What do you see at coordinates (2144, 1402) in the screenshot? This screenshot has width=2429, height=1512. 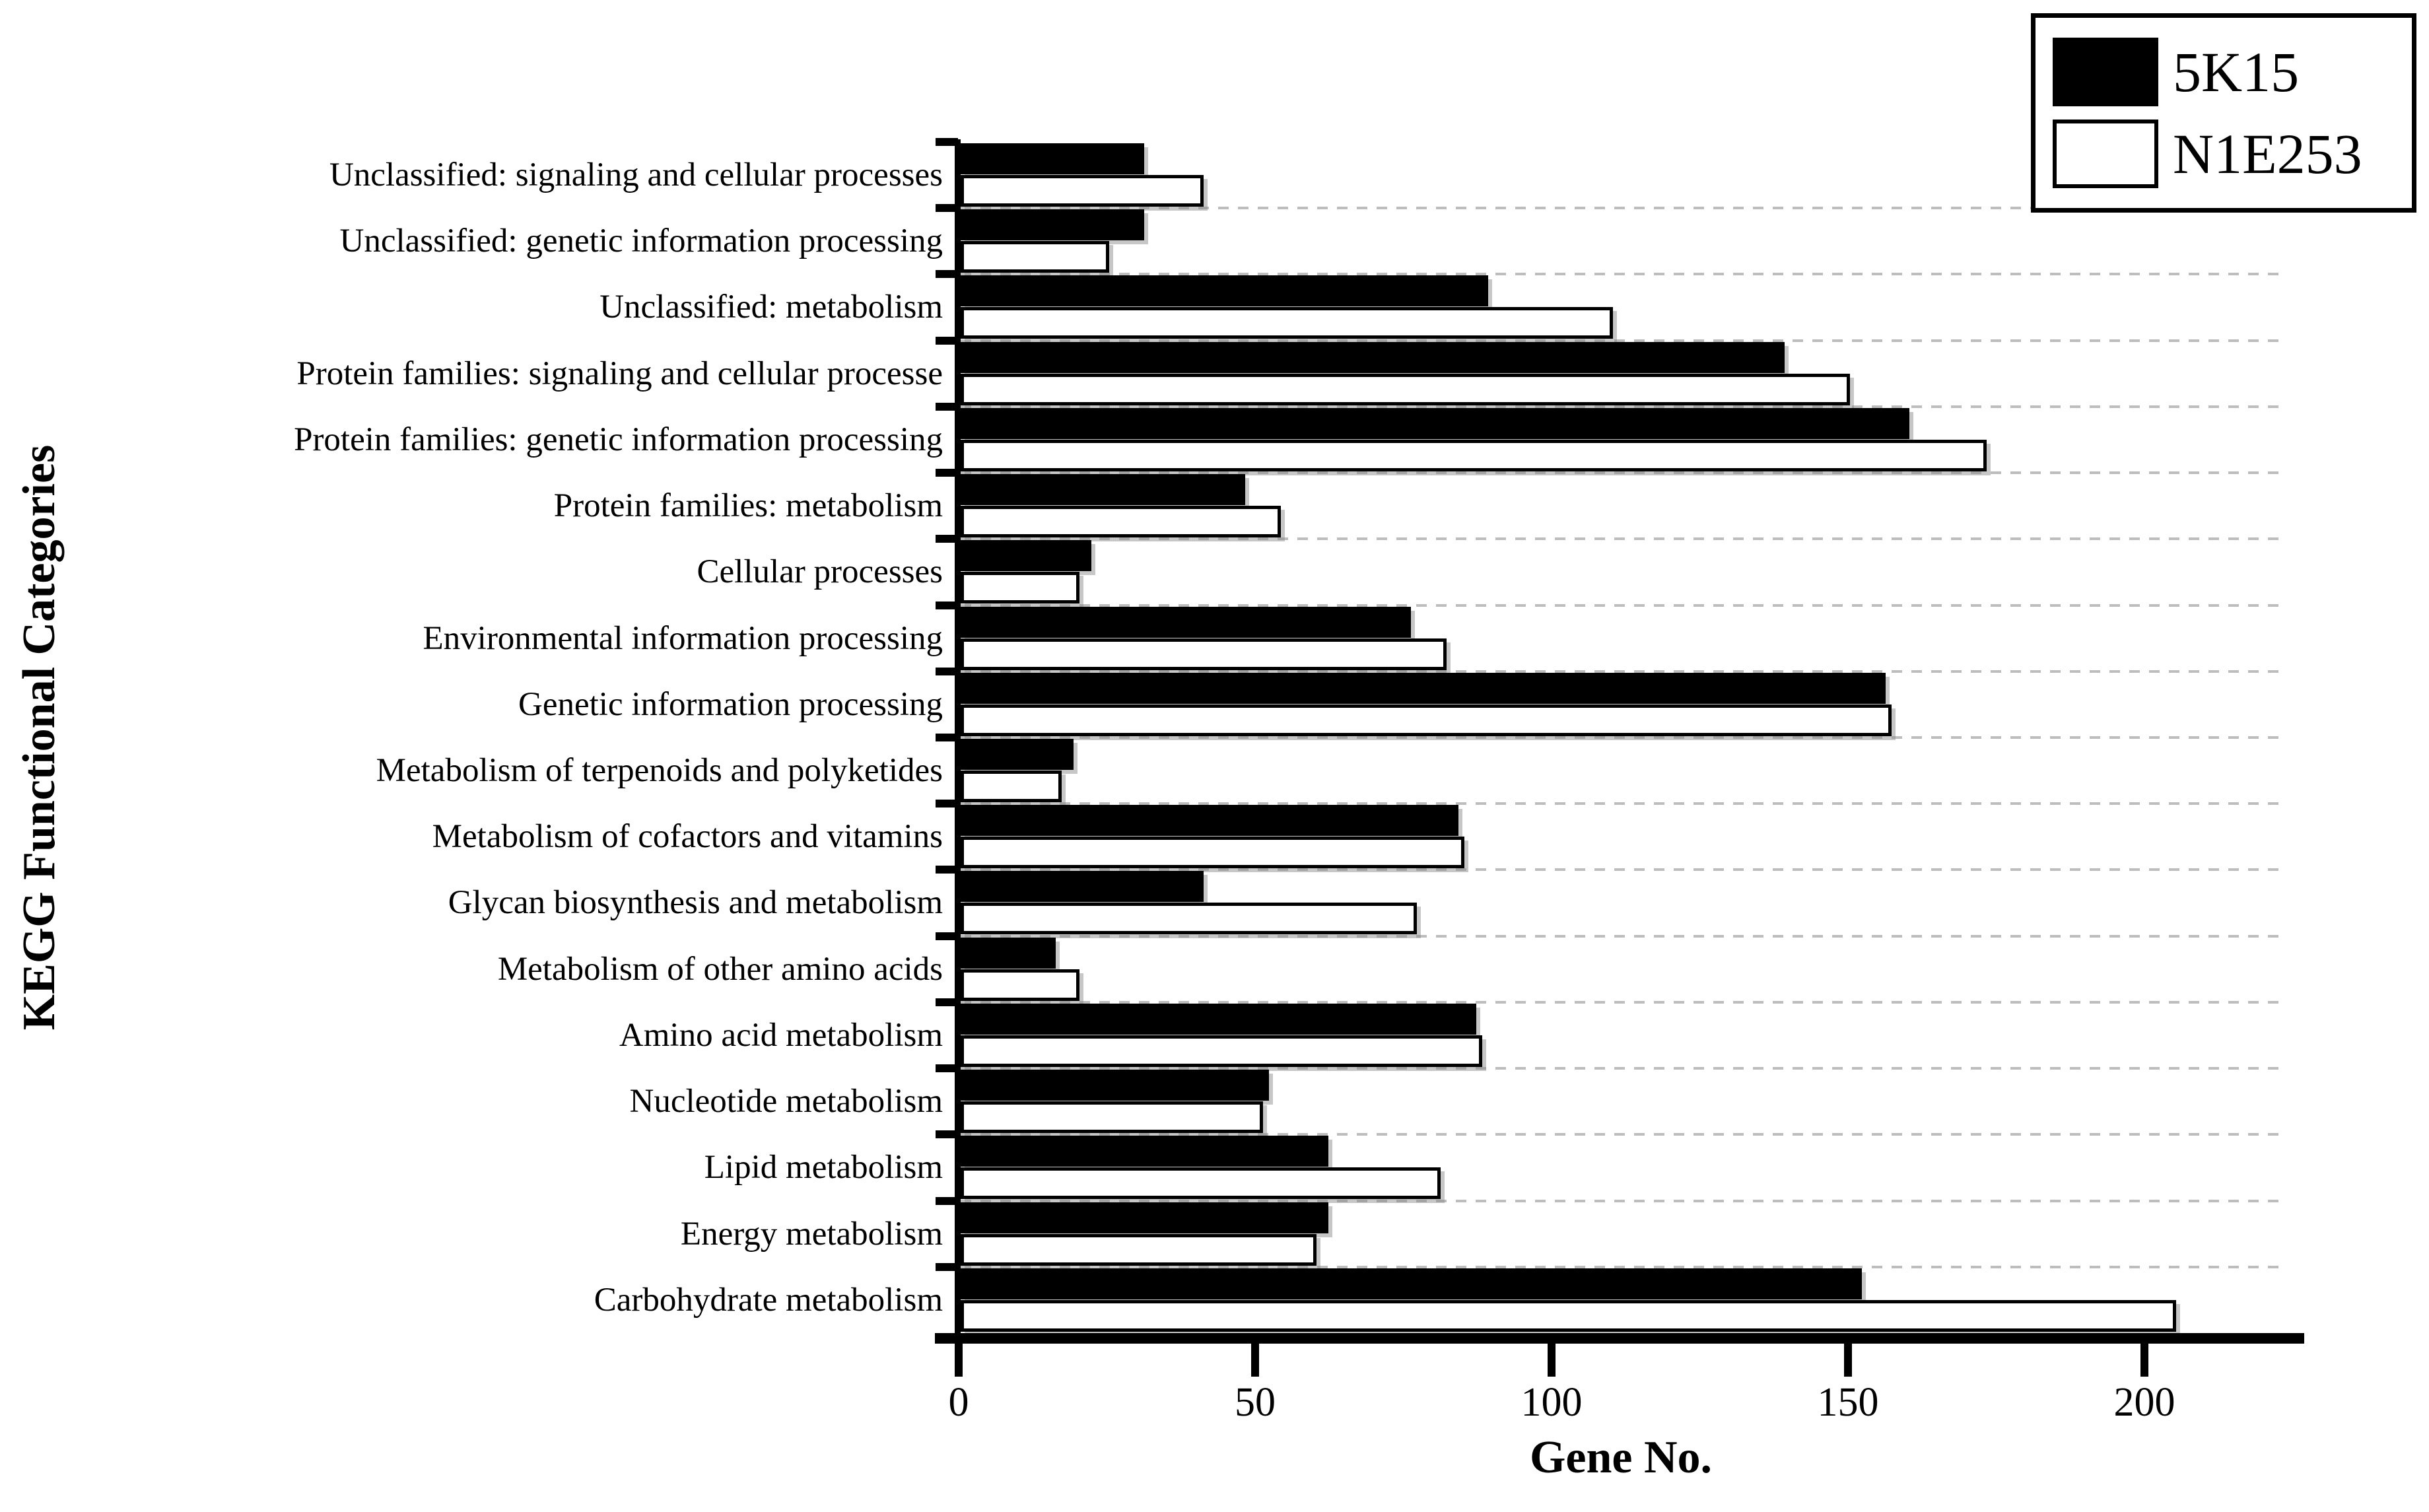 I see `x-tick-label: 200` at bounding box center [2144, 1402].